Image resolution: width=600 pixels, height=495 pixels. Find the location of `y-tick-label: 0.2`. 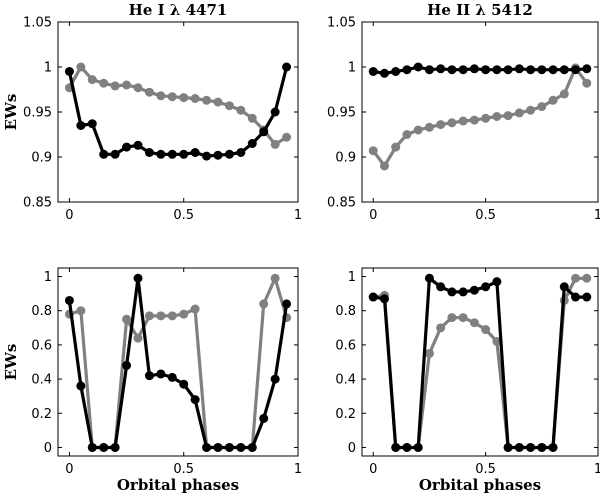

y-tick-label: 0.2 is located at coordinates (41, 414).